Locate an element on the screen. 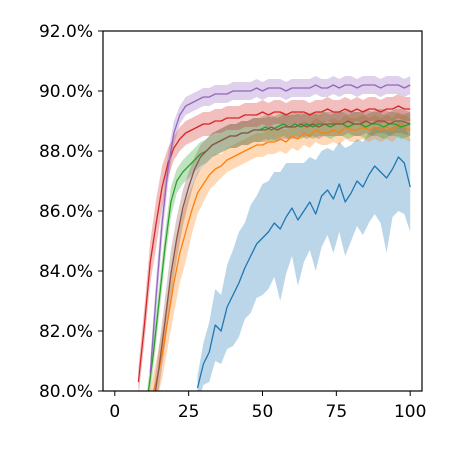 The width and height of the screenshot is (450, 455). x-axis: 0 25 50 75 100 is located at coordinates (267, 406).